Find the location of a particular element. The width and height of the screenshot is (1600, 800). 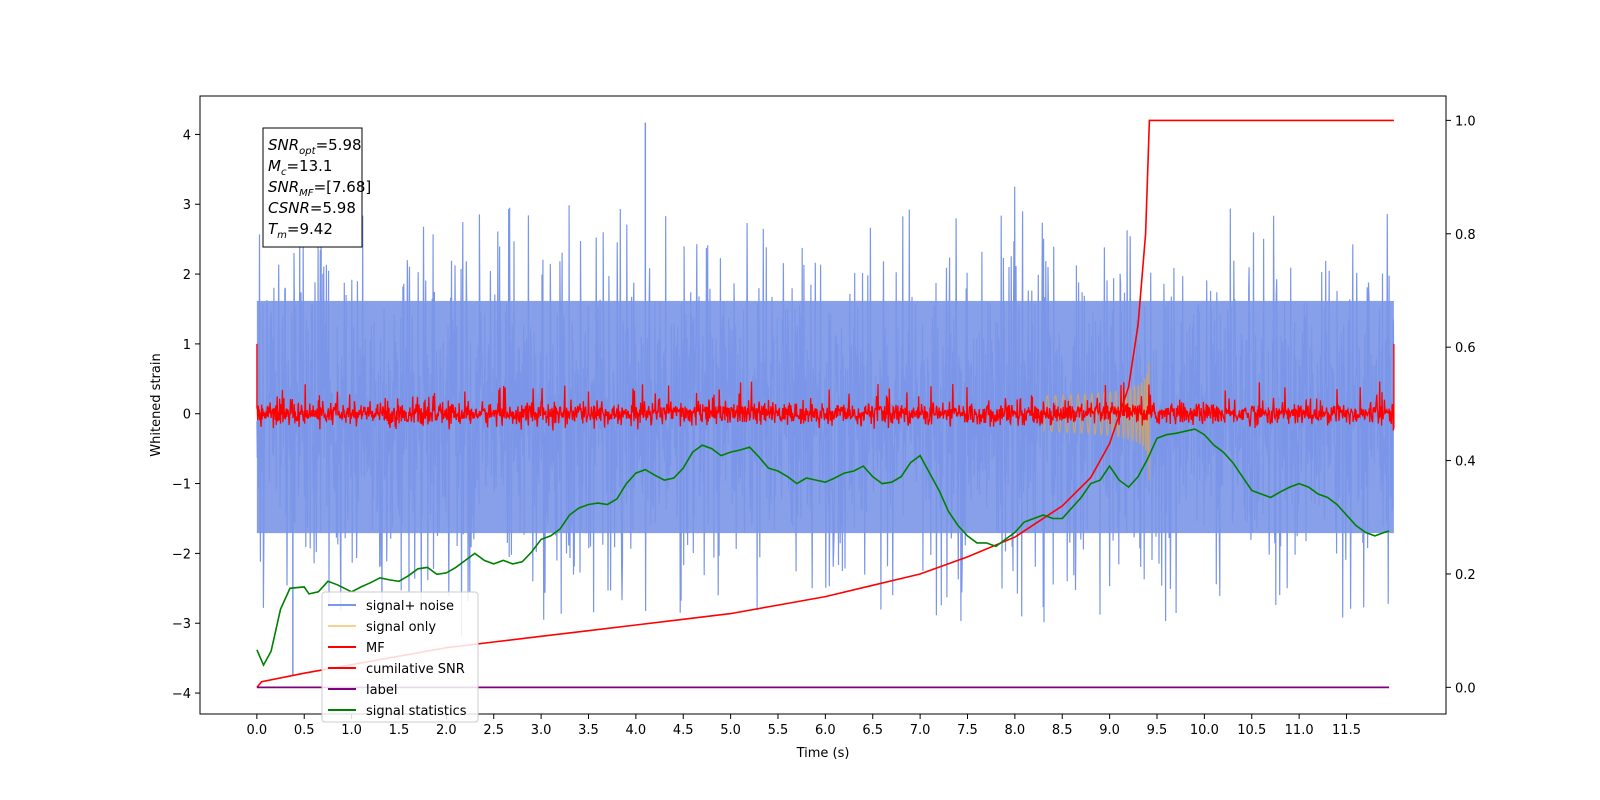

annotation-subscript: c is located at coordinates (284, 172).